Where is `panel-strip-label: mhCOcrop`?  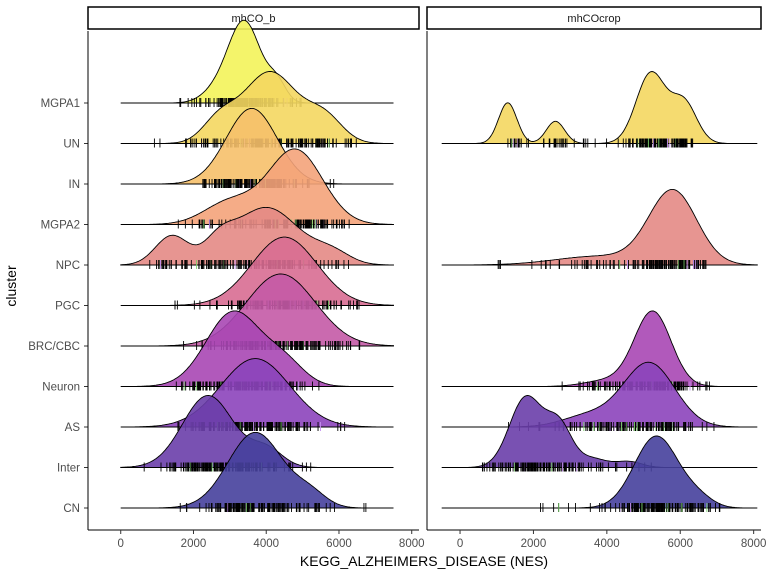
panel-strip-label: mhCOcrop is located at coordinates (593, 19).